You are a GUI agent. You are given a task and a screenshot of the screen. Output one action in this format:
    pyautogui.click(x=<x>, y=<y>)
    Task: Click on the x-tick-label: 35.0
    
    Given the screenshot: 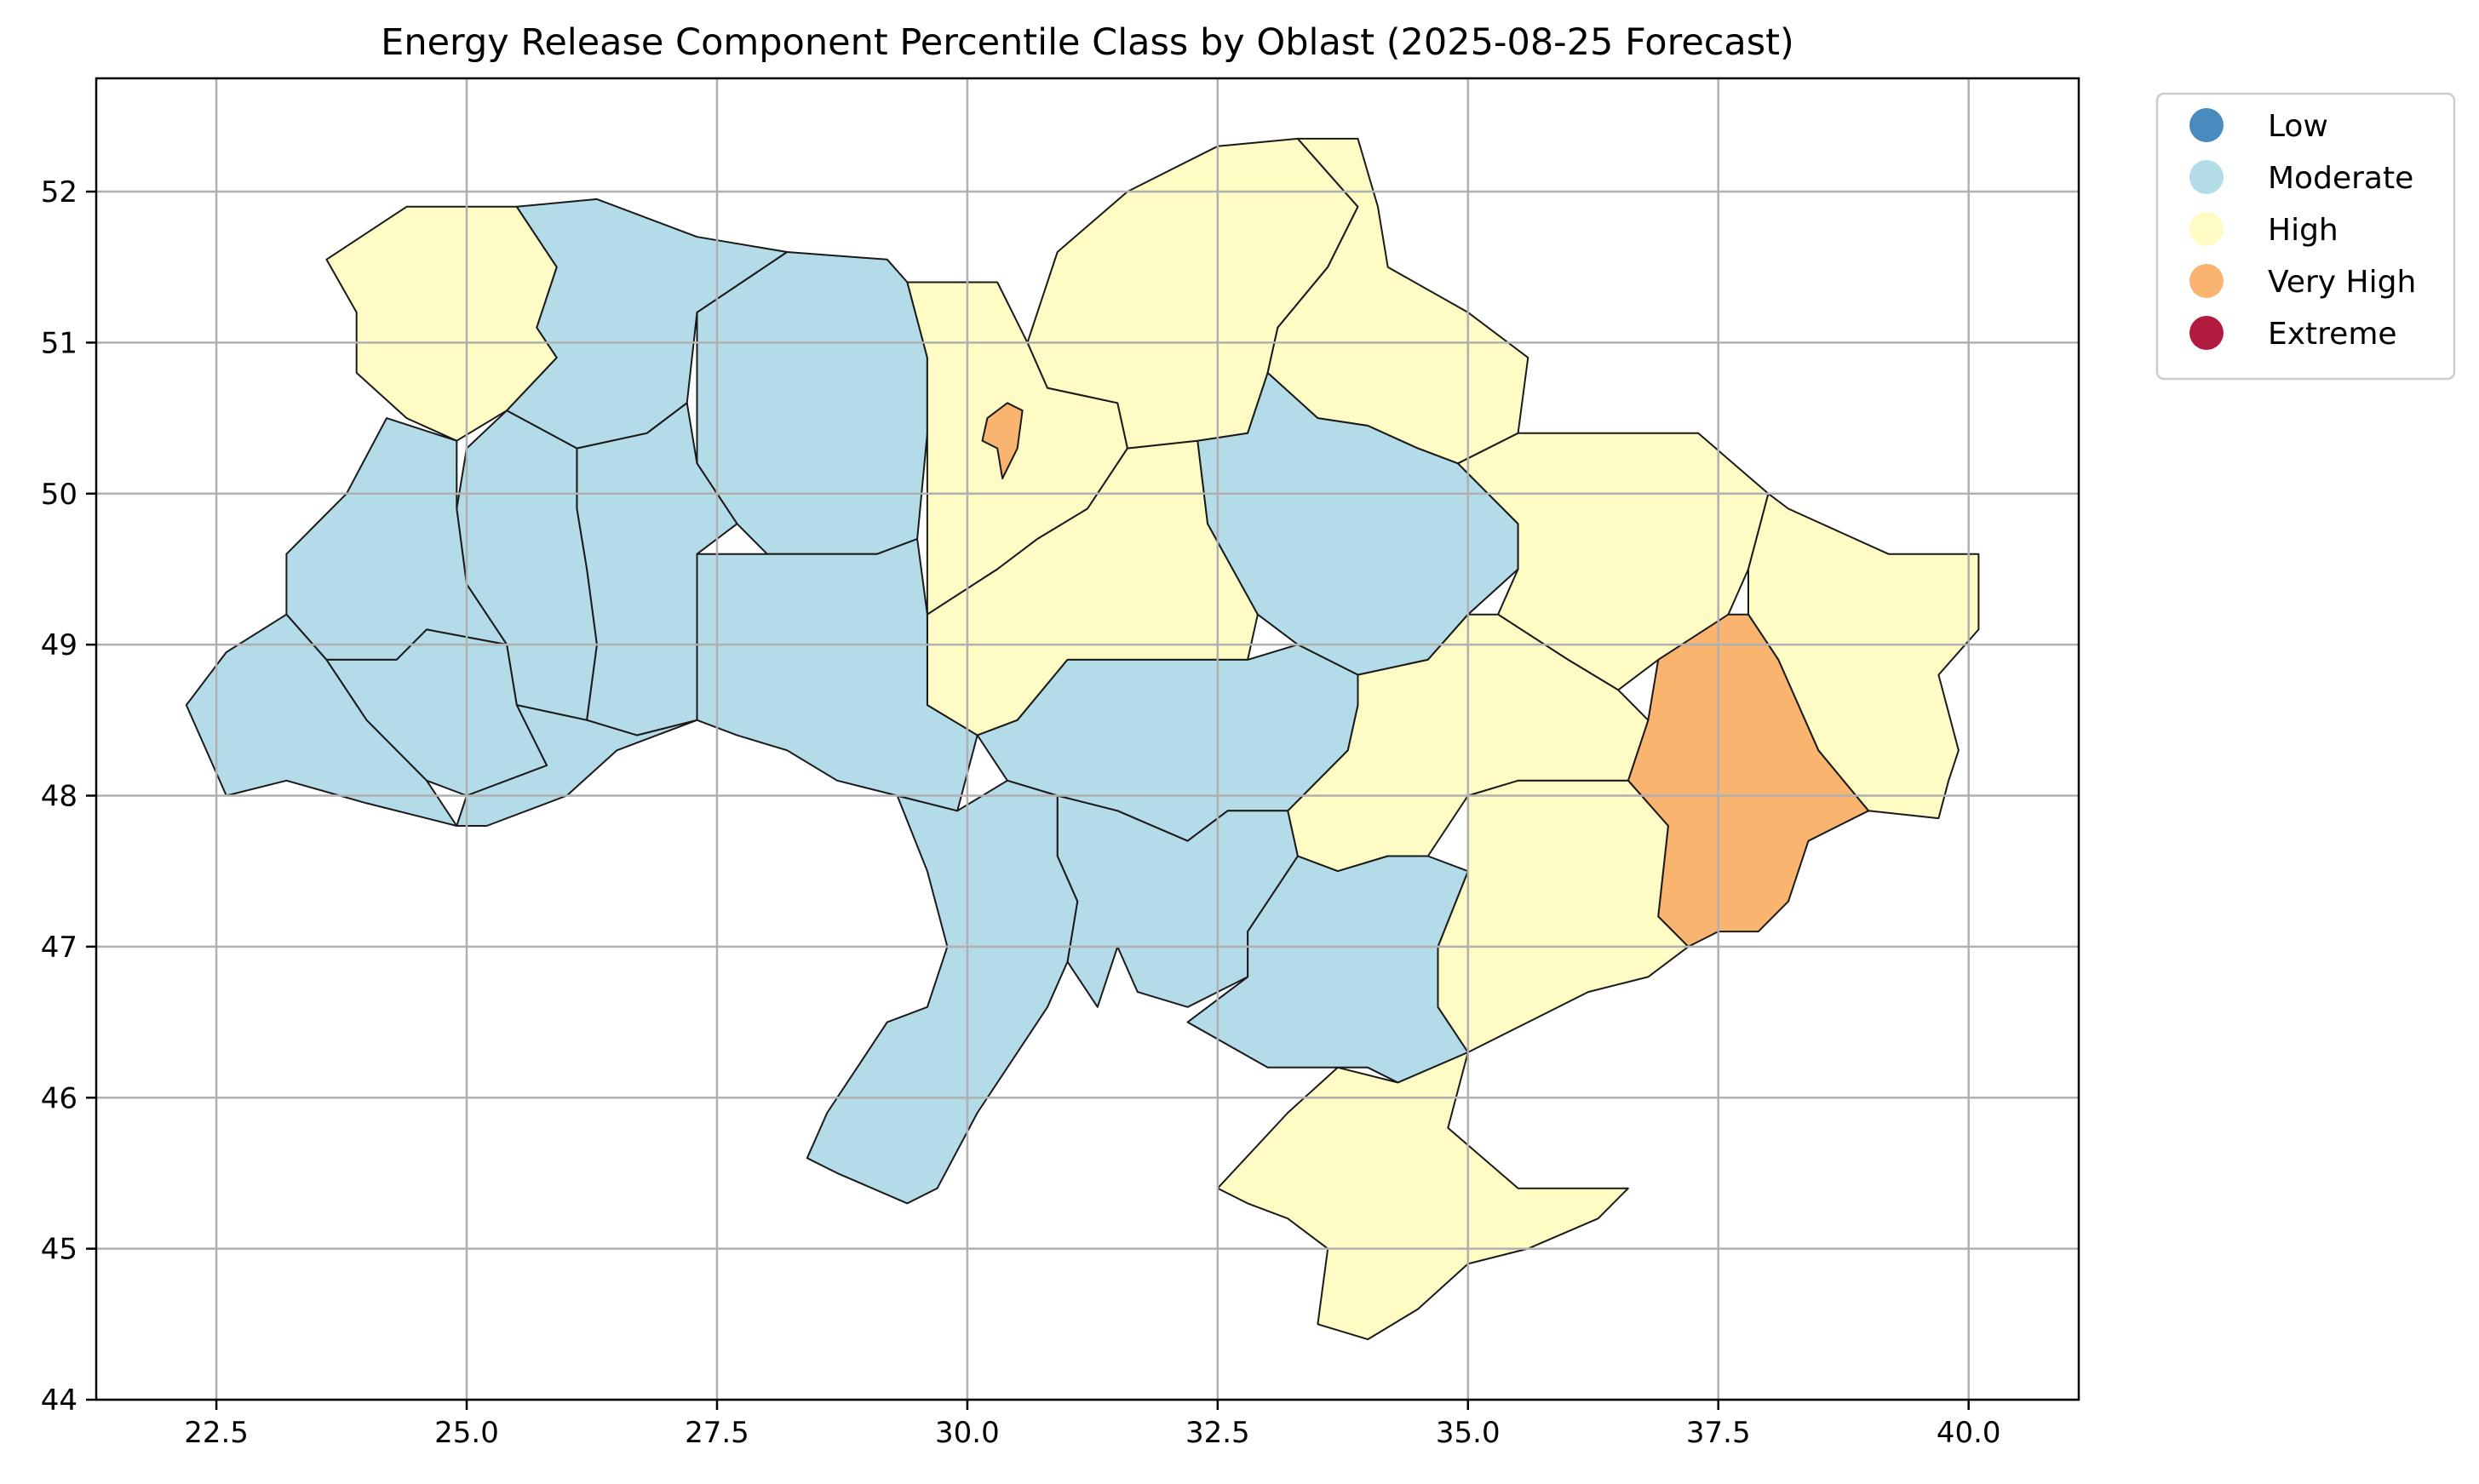 What is the action you would take?
    pyautogui.click(x=1468, y=1433)
    